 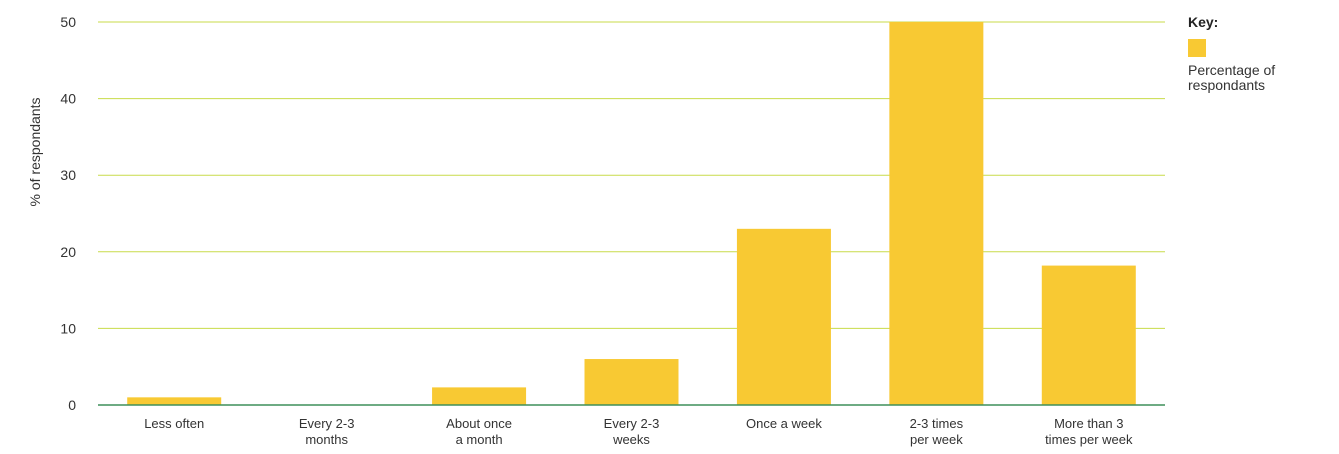 I want to click on x-tick-label: More than 3, so click(x=1088, y=423).